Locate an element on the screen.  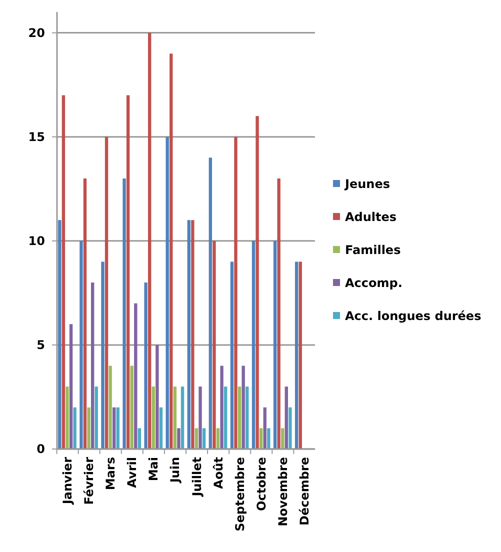
x-tick-label: Juillet is located at coordinates (197, 477).